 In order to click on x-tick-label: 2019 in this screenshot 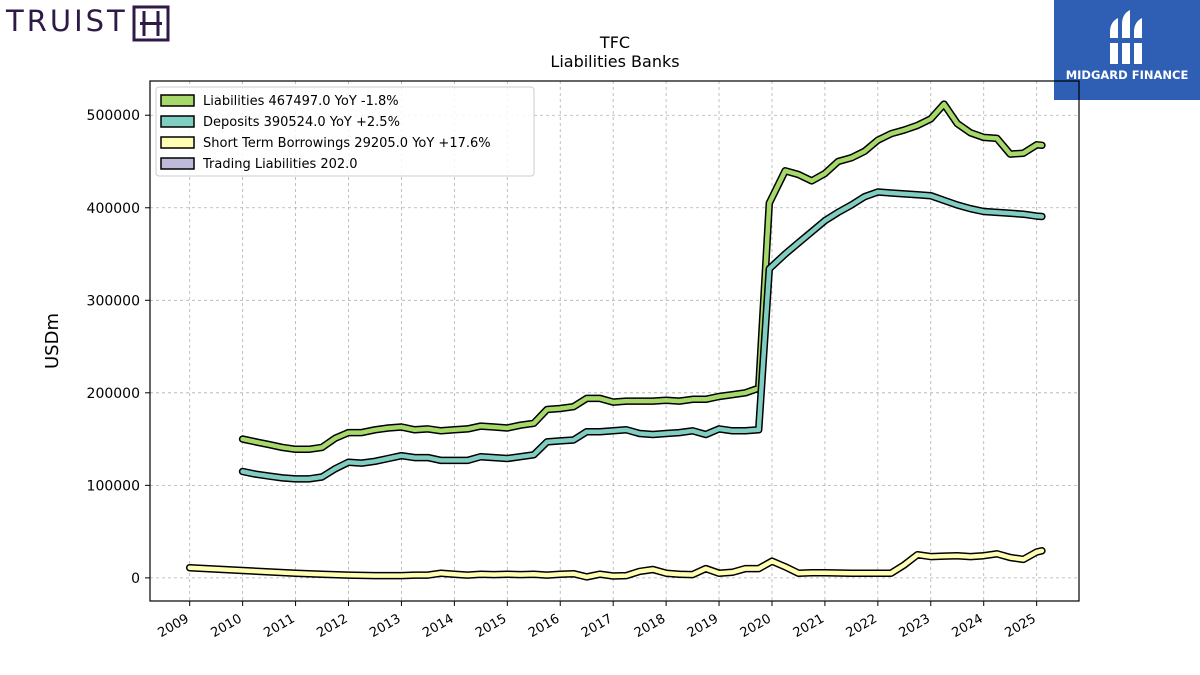, I will do `click(703, 626)`.